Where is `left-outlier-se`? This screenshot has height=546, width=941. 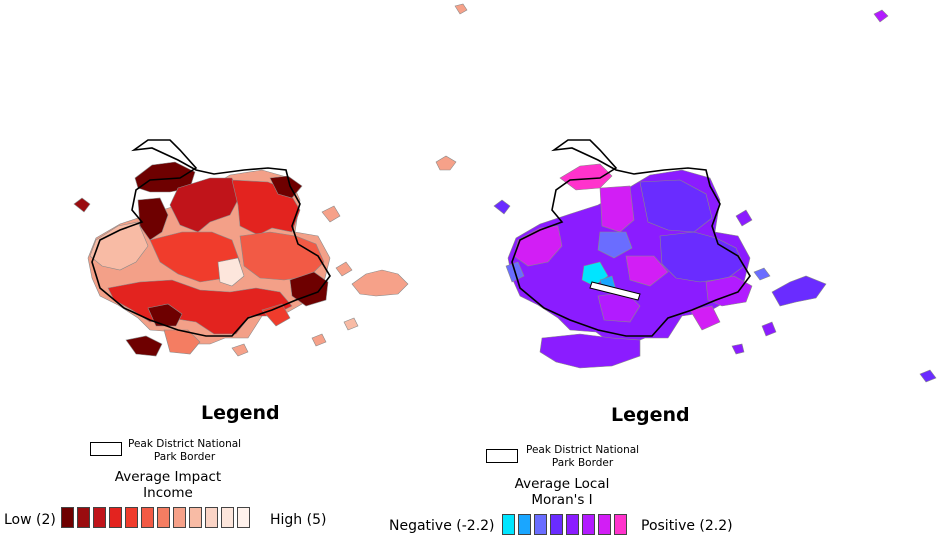 left-outlier-se is located at coordinates (351, 324).